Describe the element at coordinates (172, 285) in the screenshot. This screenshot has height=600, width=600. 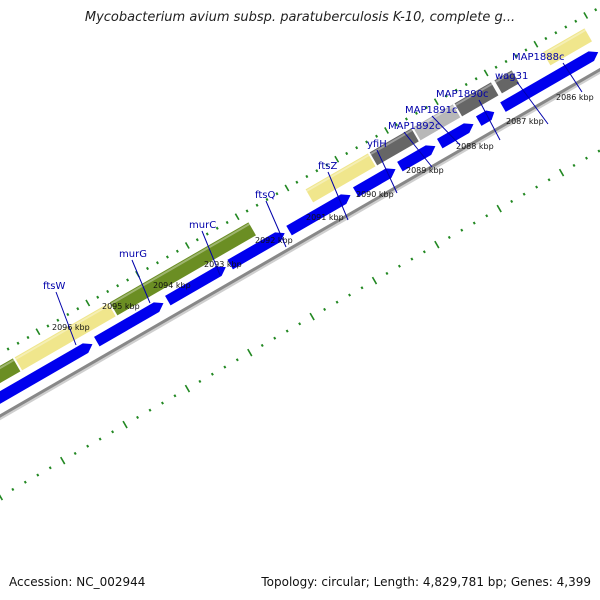
I see `kbp-label: 2094 kbp` at that location.